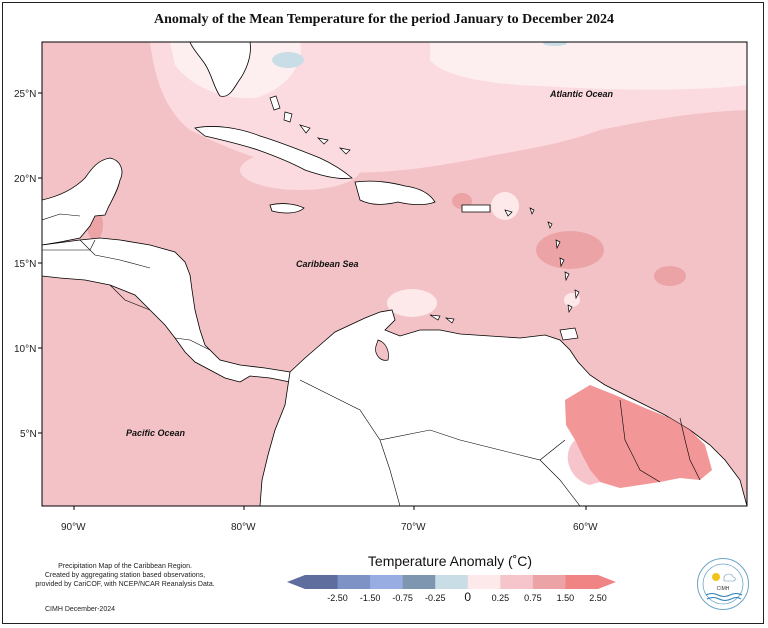 This screenshot has height=628, width=768. Describe the element at coordinates (435, 598) in the screenshot. I see `legend-tick-label: -0.25` at that location.